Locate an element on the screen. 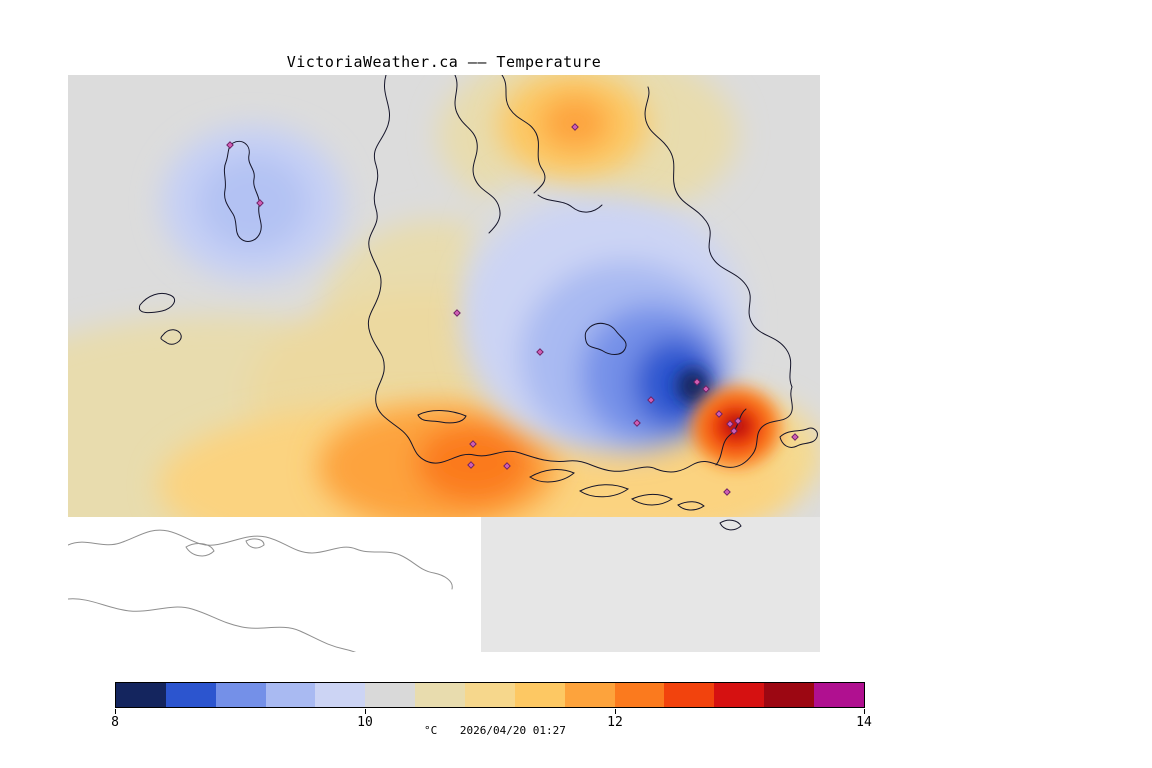 Image resolution: width=1152 pixels, height=768 pixels. timestamp: 2026/04/20 01:27 is located at coordinates (512, 730).